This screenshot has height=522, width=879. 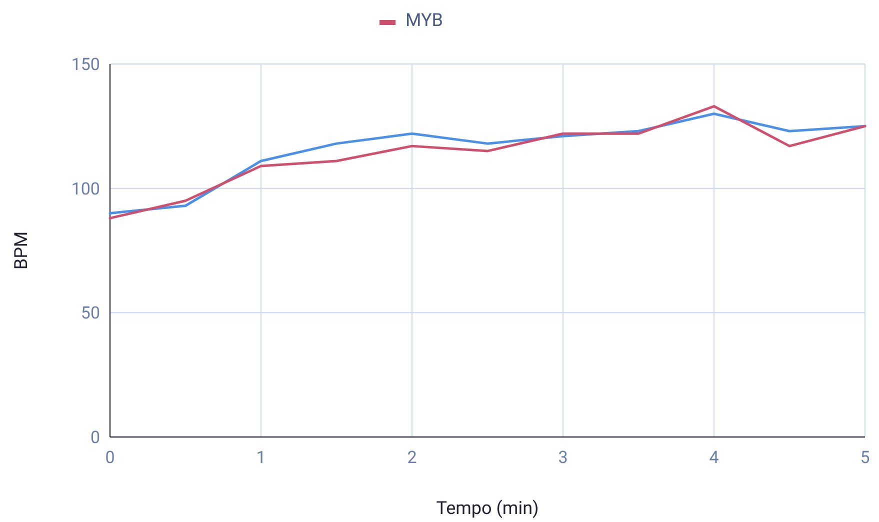 What do you see at coordinates (487, 508) in the screenshot?
I see `x-axis-title: Tempo (min)` at bounding box center [487, 508].